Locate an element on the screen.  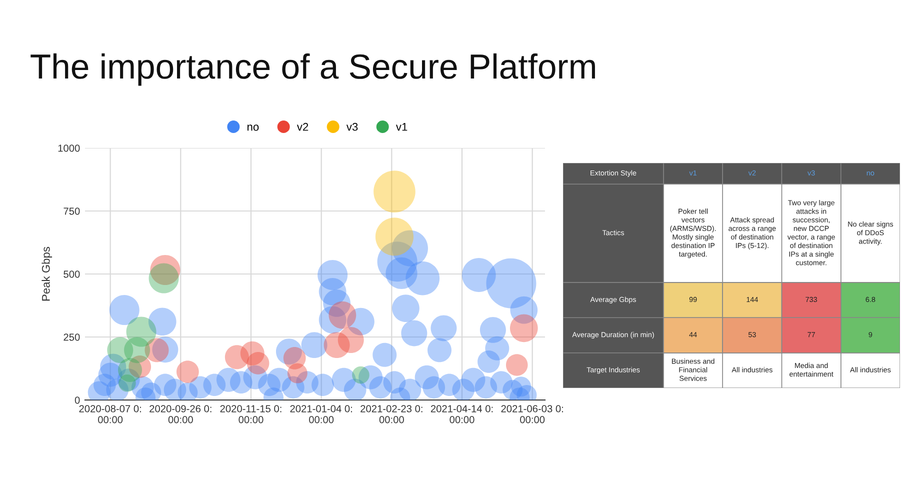
x-tick-label: 2021-02-23 0: 00:00 is located at coordinates (391, 414).